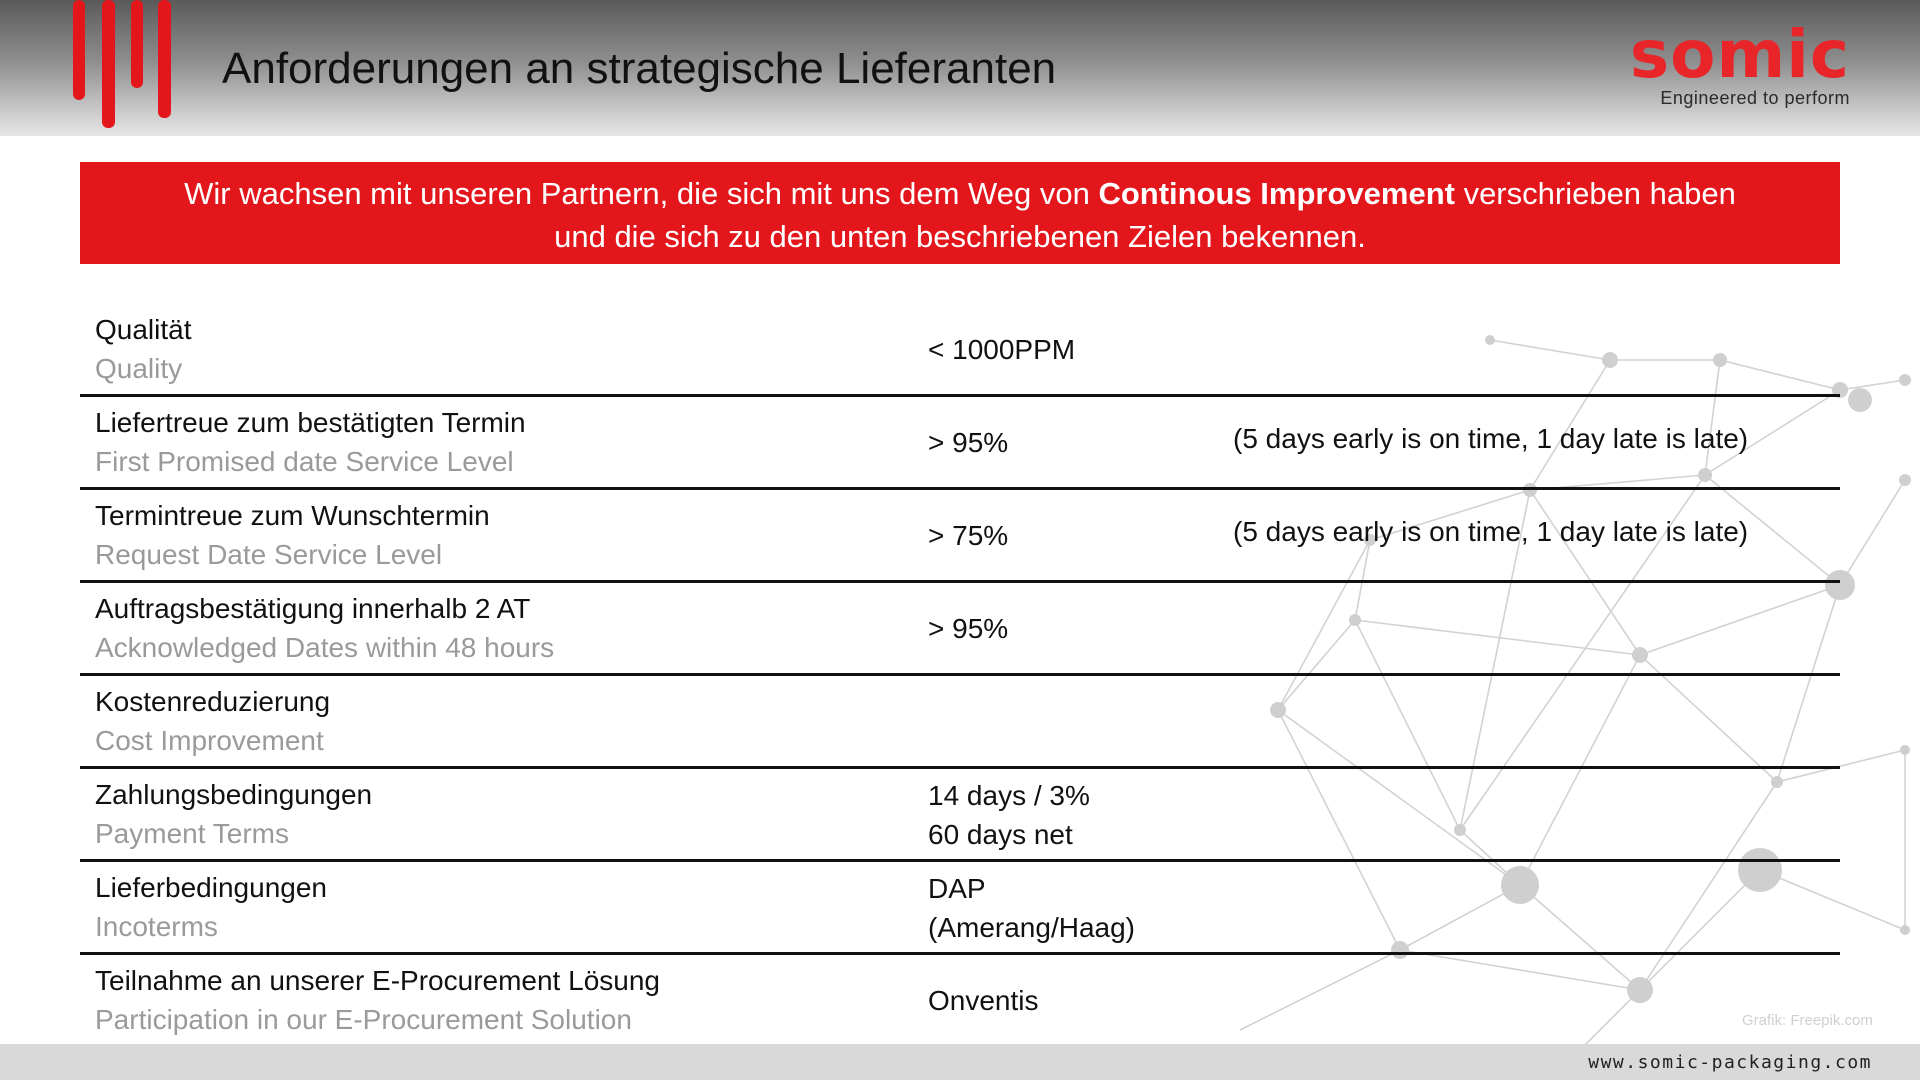 The height and width of the screenshot is (1080, 1920). I want to click on footer-url: www.somic-packaging.com, so click(1730, 1062).